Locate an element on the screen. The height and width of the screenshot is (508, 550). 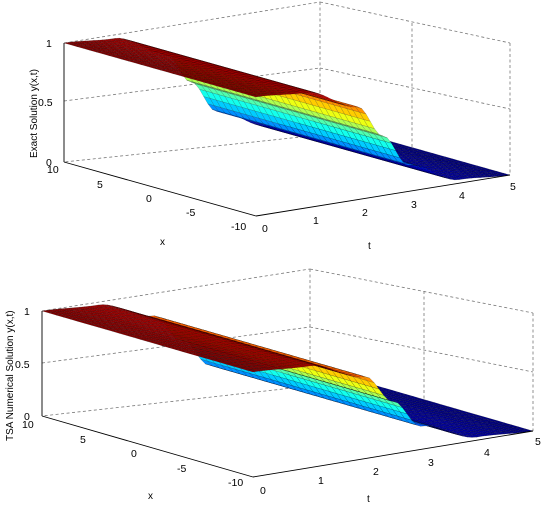
plot-top-xlabel: x is located at coordinates (162, 242).